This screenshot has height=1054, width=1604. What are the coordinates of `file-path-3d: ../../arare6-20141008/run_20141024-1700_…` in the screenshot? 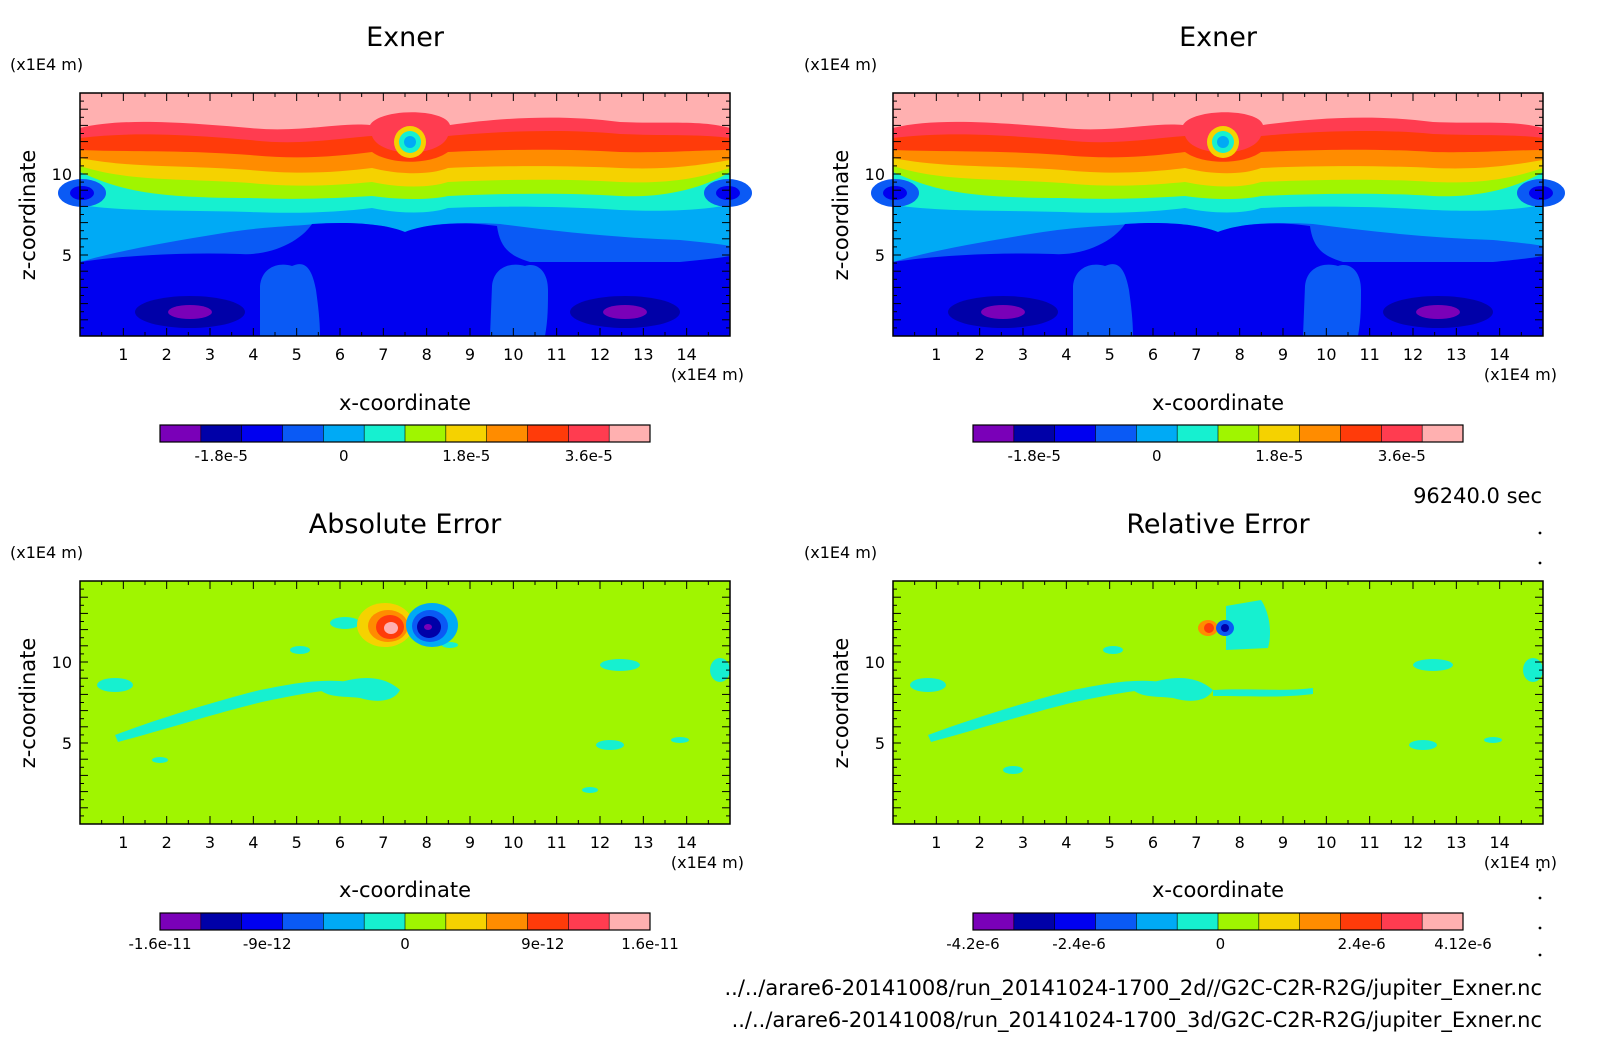 It's located at (1137, 1020).